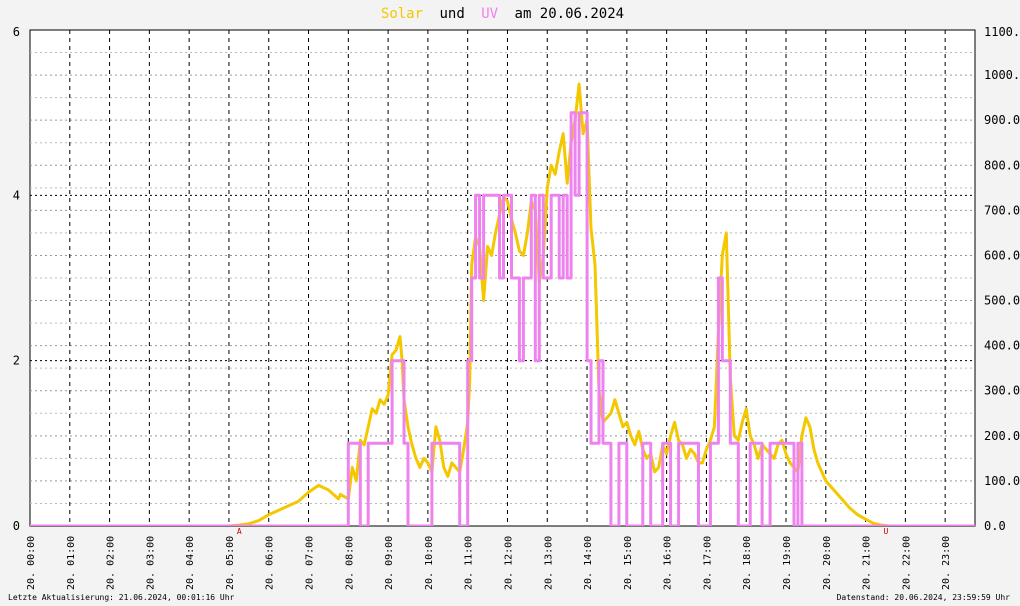 The height and width of the screenshot is (606, 1020). Describe the element at coordinates (588, 563) in the screenshot. I see `x-tick-label: 20. 14:00` at that location.